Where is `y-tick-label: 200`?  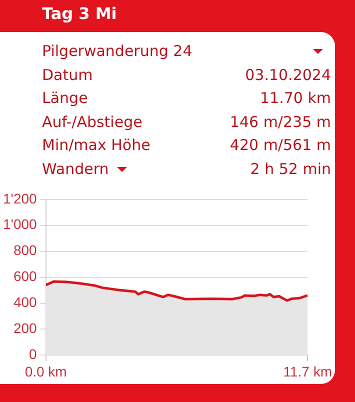 y-tick-label: 200 is located at coordinates (25, 328).